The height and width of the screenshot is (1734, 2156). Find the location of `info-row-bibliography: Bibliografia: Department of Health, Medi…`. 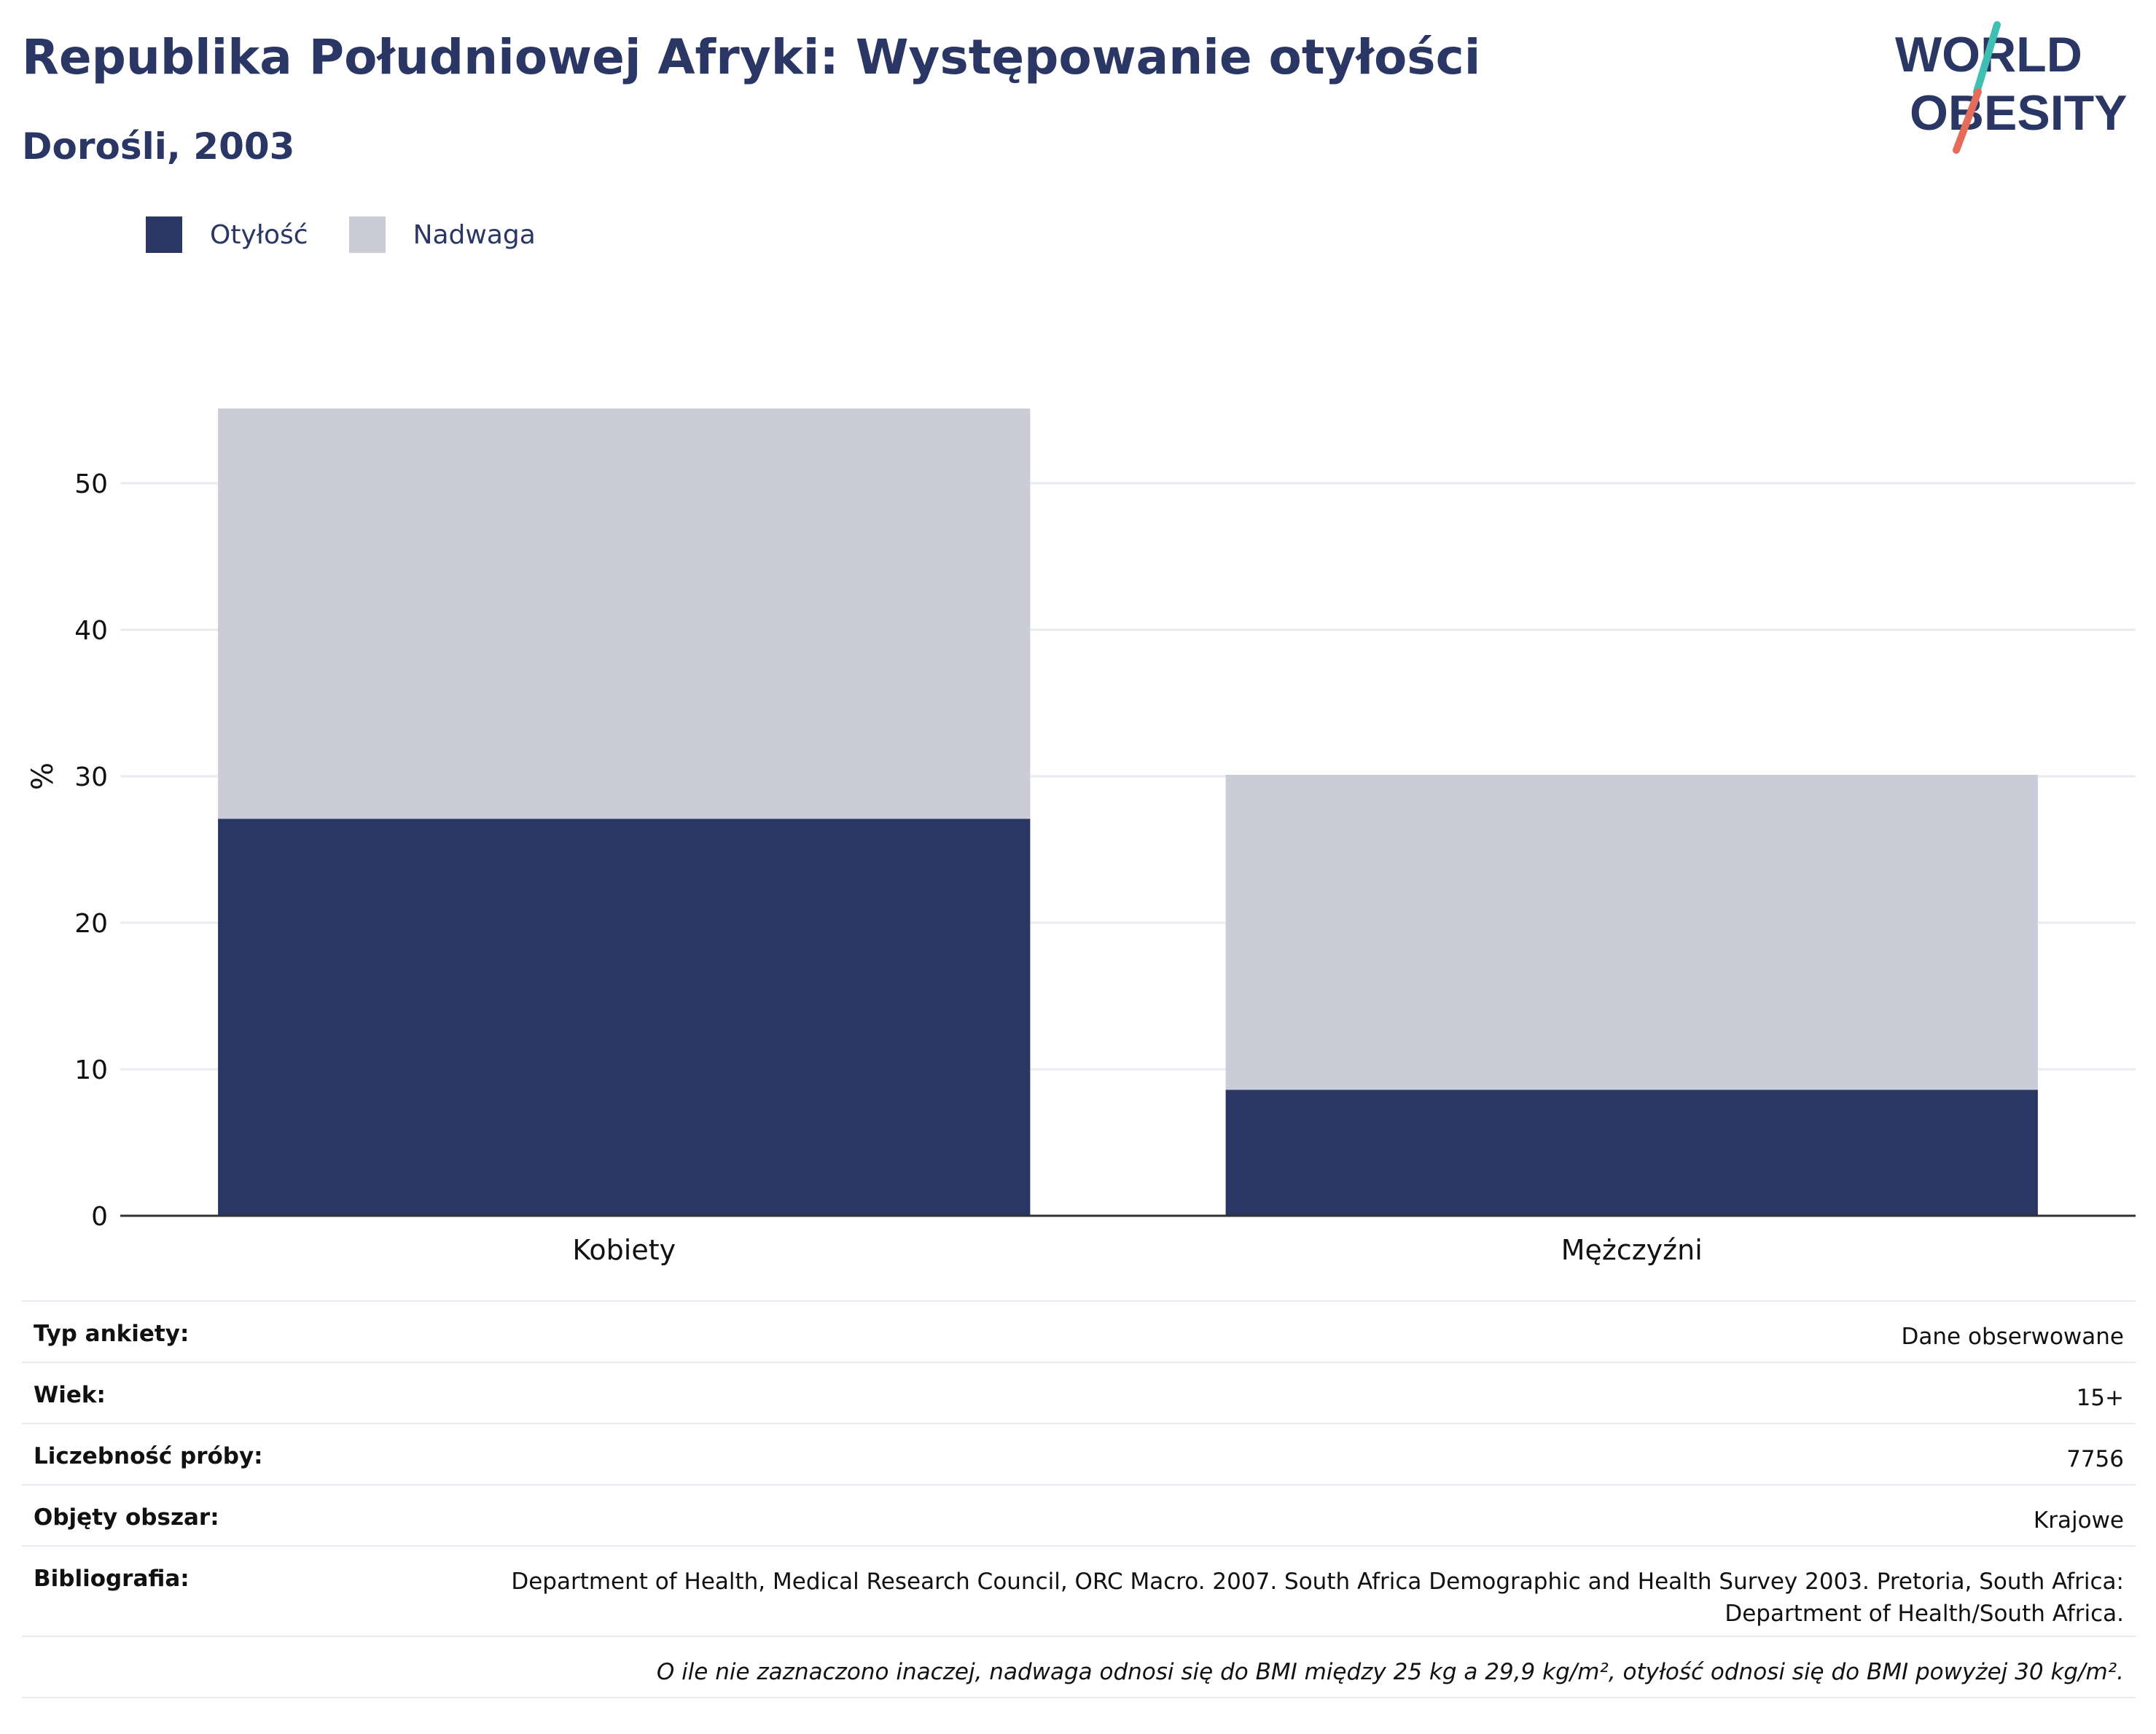

info-row-bibliography: Bibliografia: Department of Health, Medi… is located at coordinates (1079, 1590).